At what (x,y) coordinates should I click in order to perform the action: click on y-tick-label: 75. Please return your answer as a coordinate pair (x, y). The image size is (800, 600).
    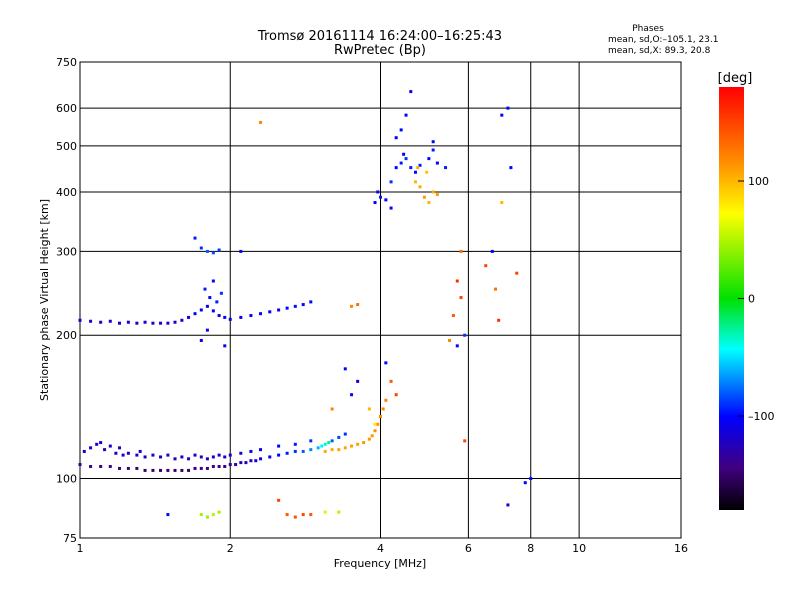
    Looking at the image, I should click on (70, 538).